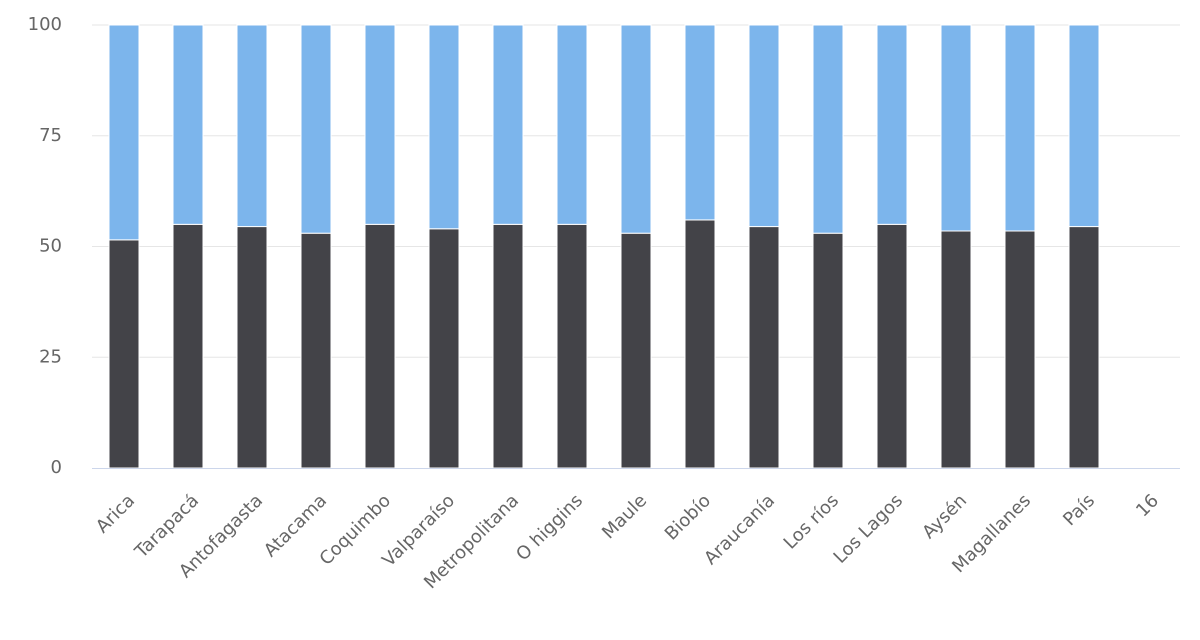 This screenshot has width=1200, height=640. I want to click on y-tick-label: 75, so click(50, 135).